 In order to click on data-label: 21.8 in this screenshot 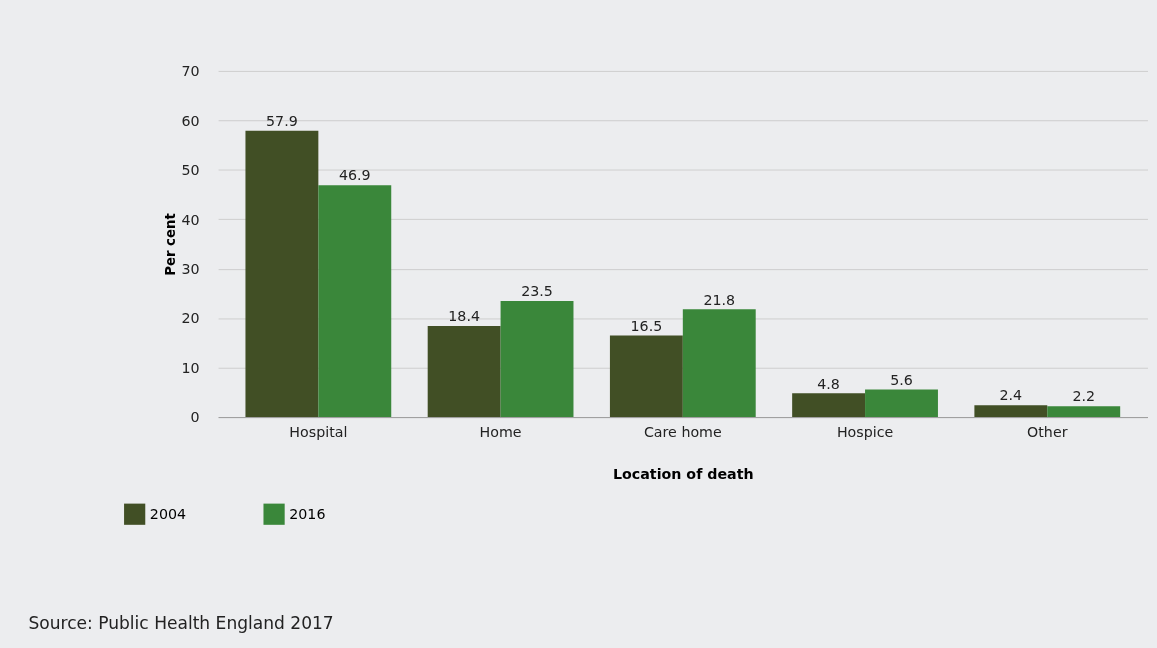, I will do `click(719, 299)`.